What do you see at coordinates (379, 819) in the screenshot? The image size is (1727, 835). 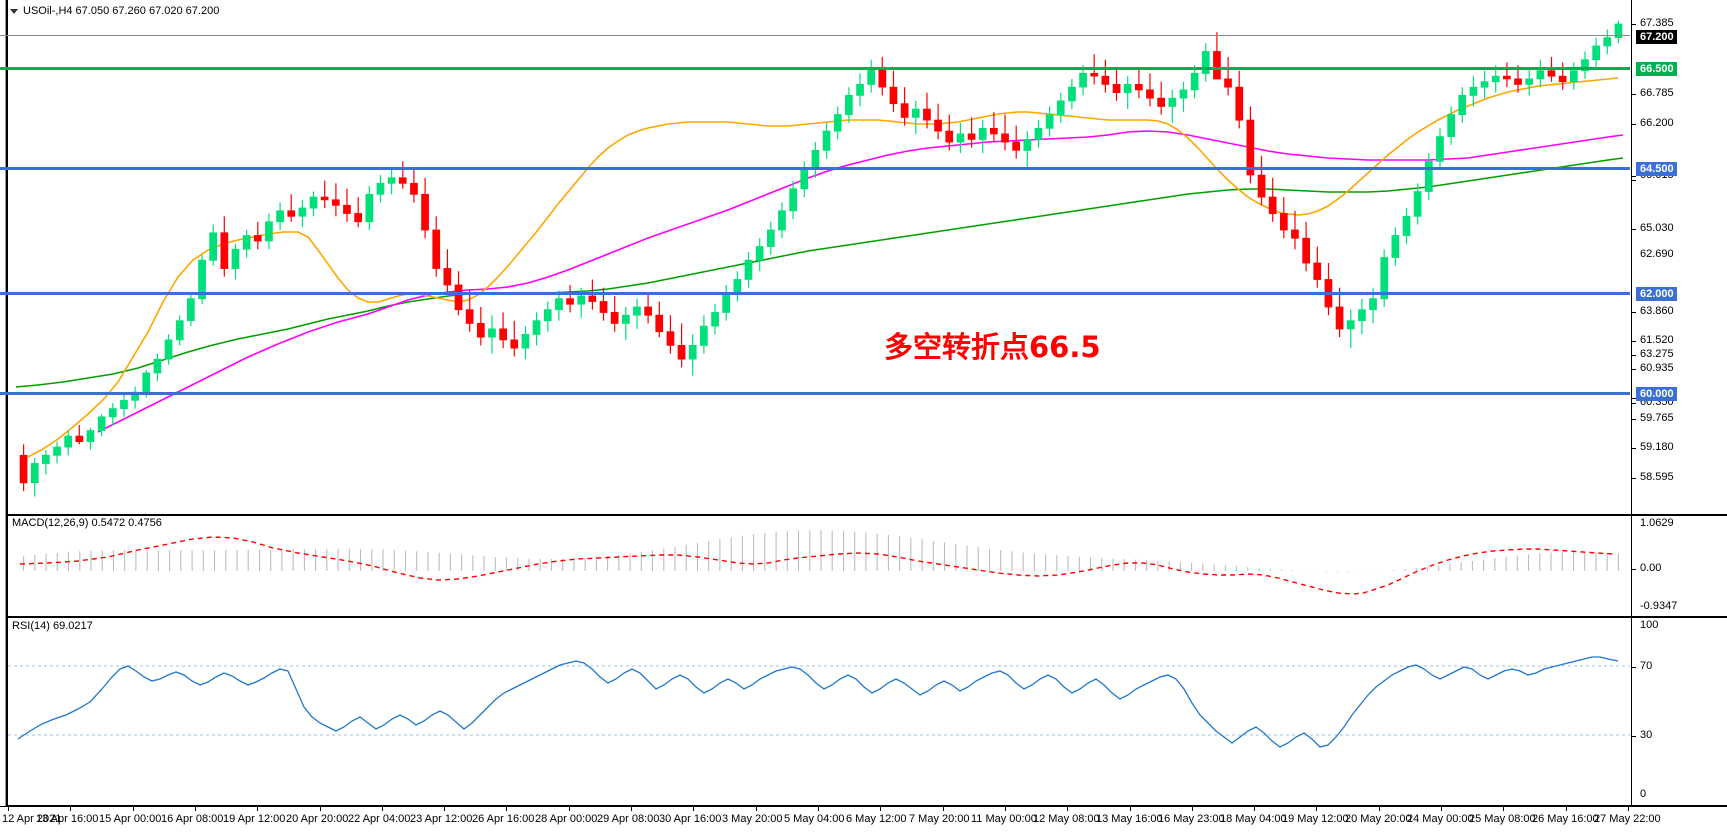 I see `time-axis-label: 22 Apr 04:00` at bounding box center [379, 819].